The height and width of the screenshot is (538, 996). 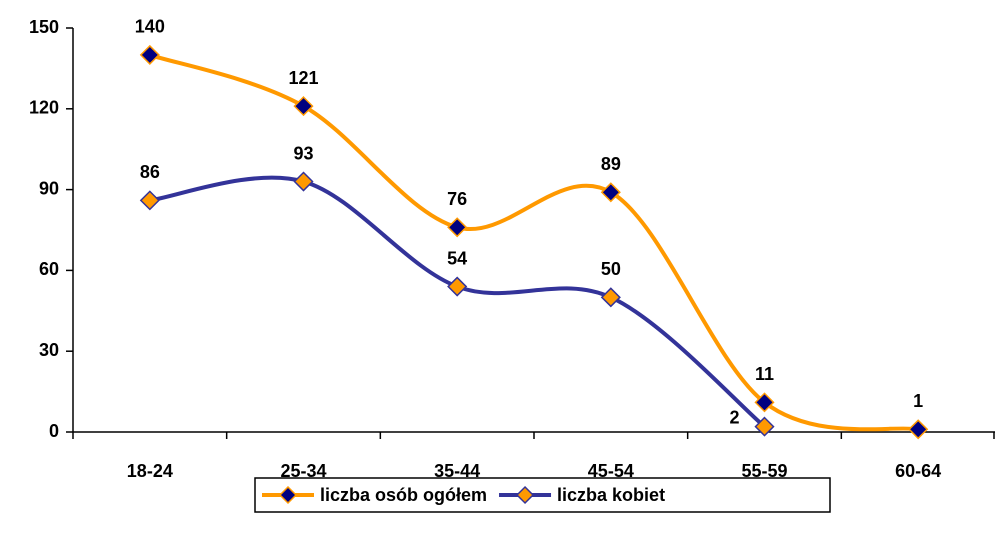 What do you see at coordinates (49, 188) in the screenshot?
I see `y-tick-label: 90` at bounding box center [49, 188].